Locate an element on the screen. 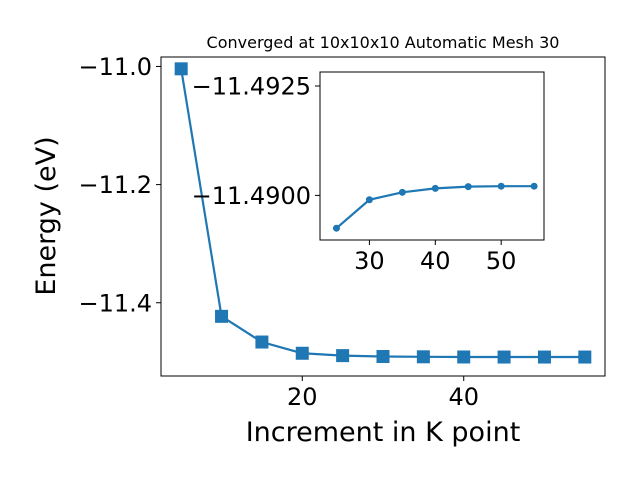  inset-y-tick-label: −11.4925 is located at coordinates (251, 87).